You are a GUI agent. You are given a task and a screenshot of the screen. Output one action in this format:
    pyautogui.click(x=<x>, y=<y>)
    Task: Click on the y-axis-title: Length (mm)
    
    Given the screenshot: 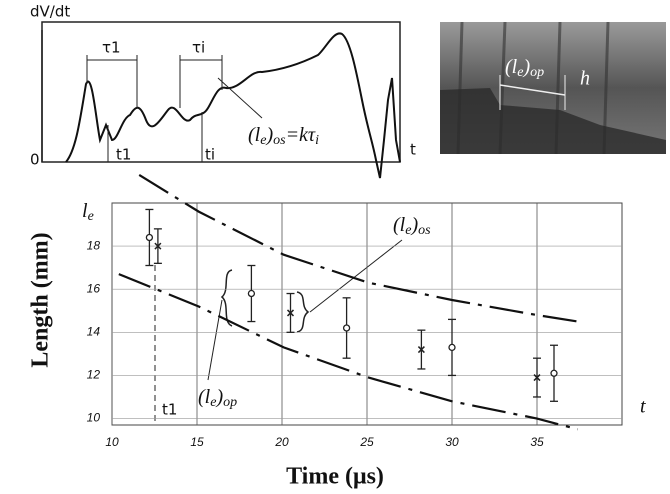 What is the action you would take?
    pyautogui.click(x=41, y=299)
    